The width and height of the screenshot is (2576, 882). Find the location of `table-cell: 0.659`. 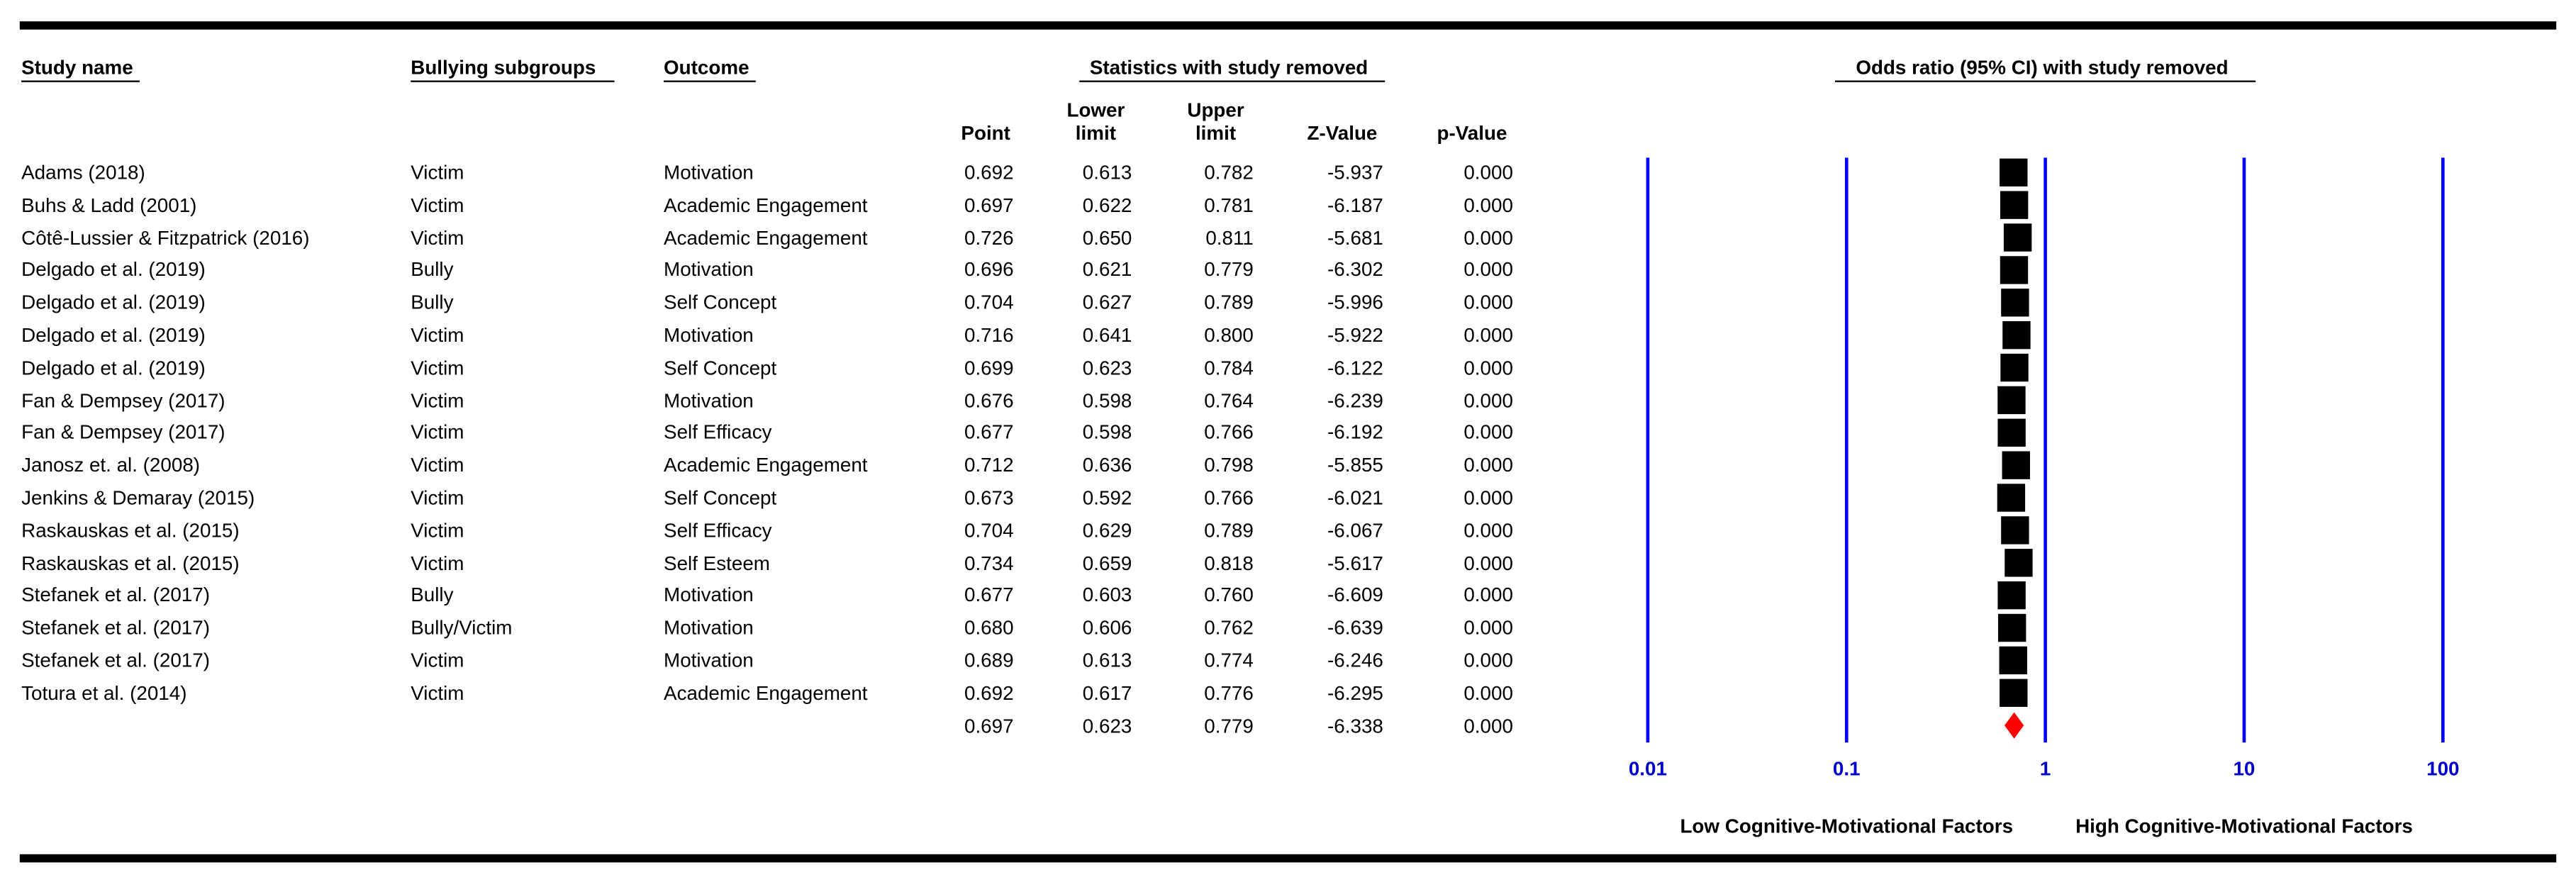

table-cell: 0.659 is located at coordinates (1107, 562).